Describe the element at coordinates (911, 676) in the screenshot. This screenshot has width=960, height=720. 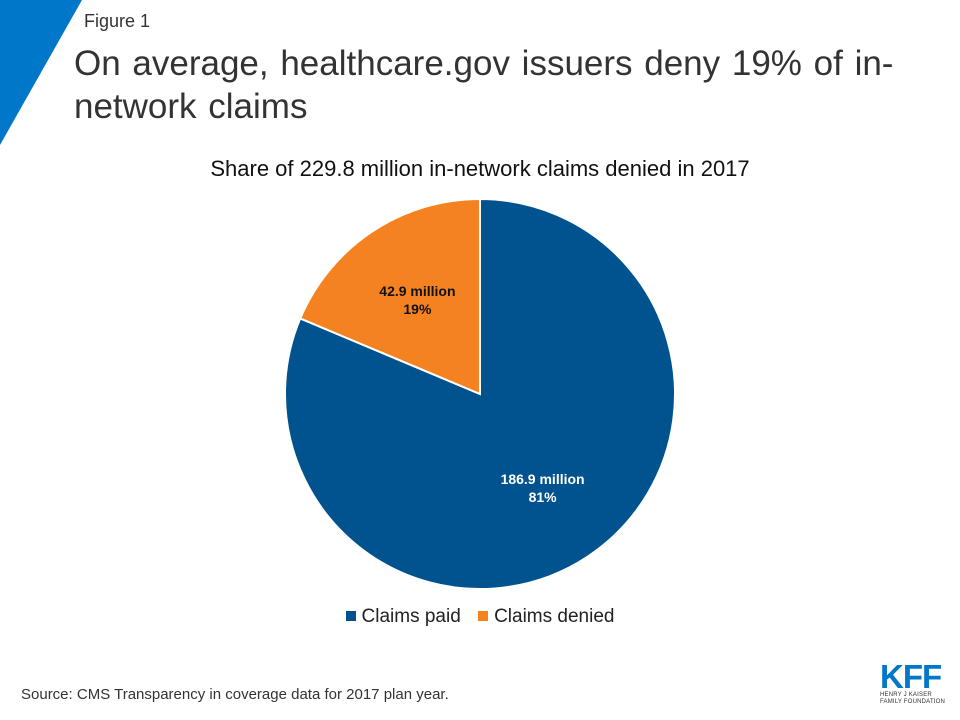
I see `logo-mark: KFF` at that location.